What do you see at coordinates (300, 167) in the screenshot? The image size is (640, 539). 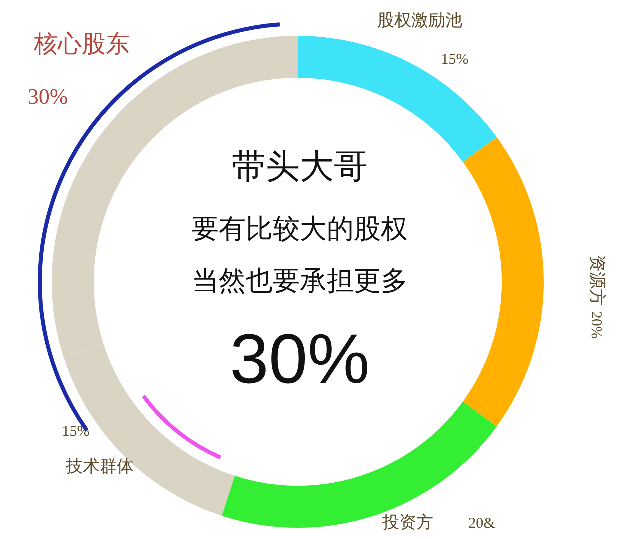 I see `text: 带头大哥` at bounding box center [300, 167].